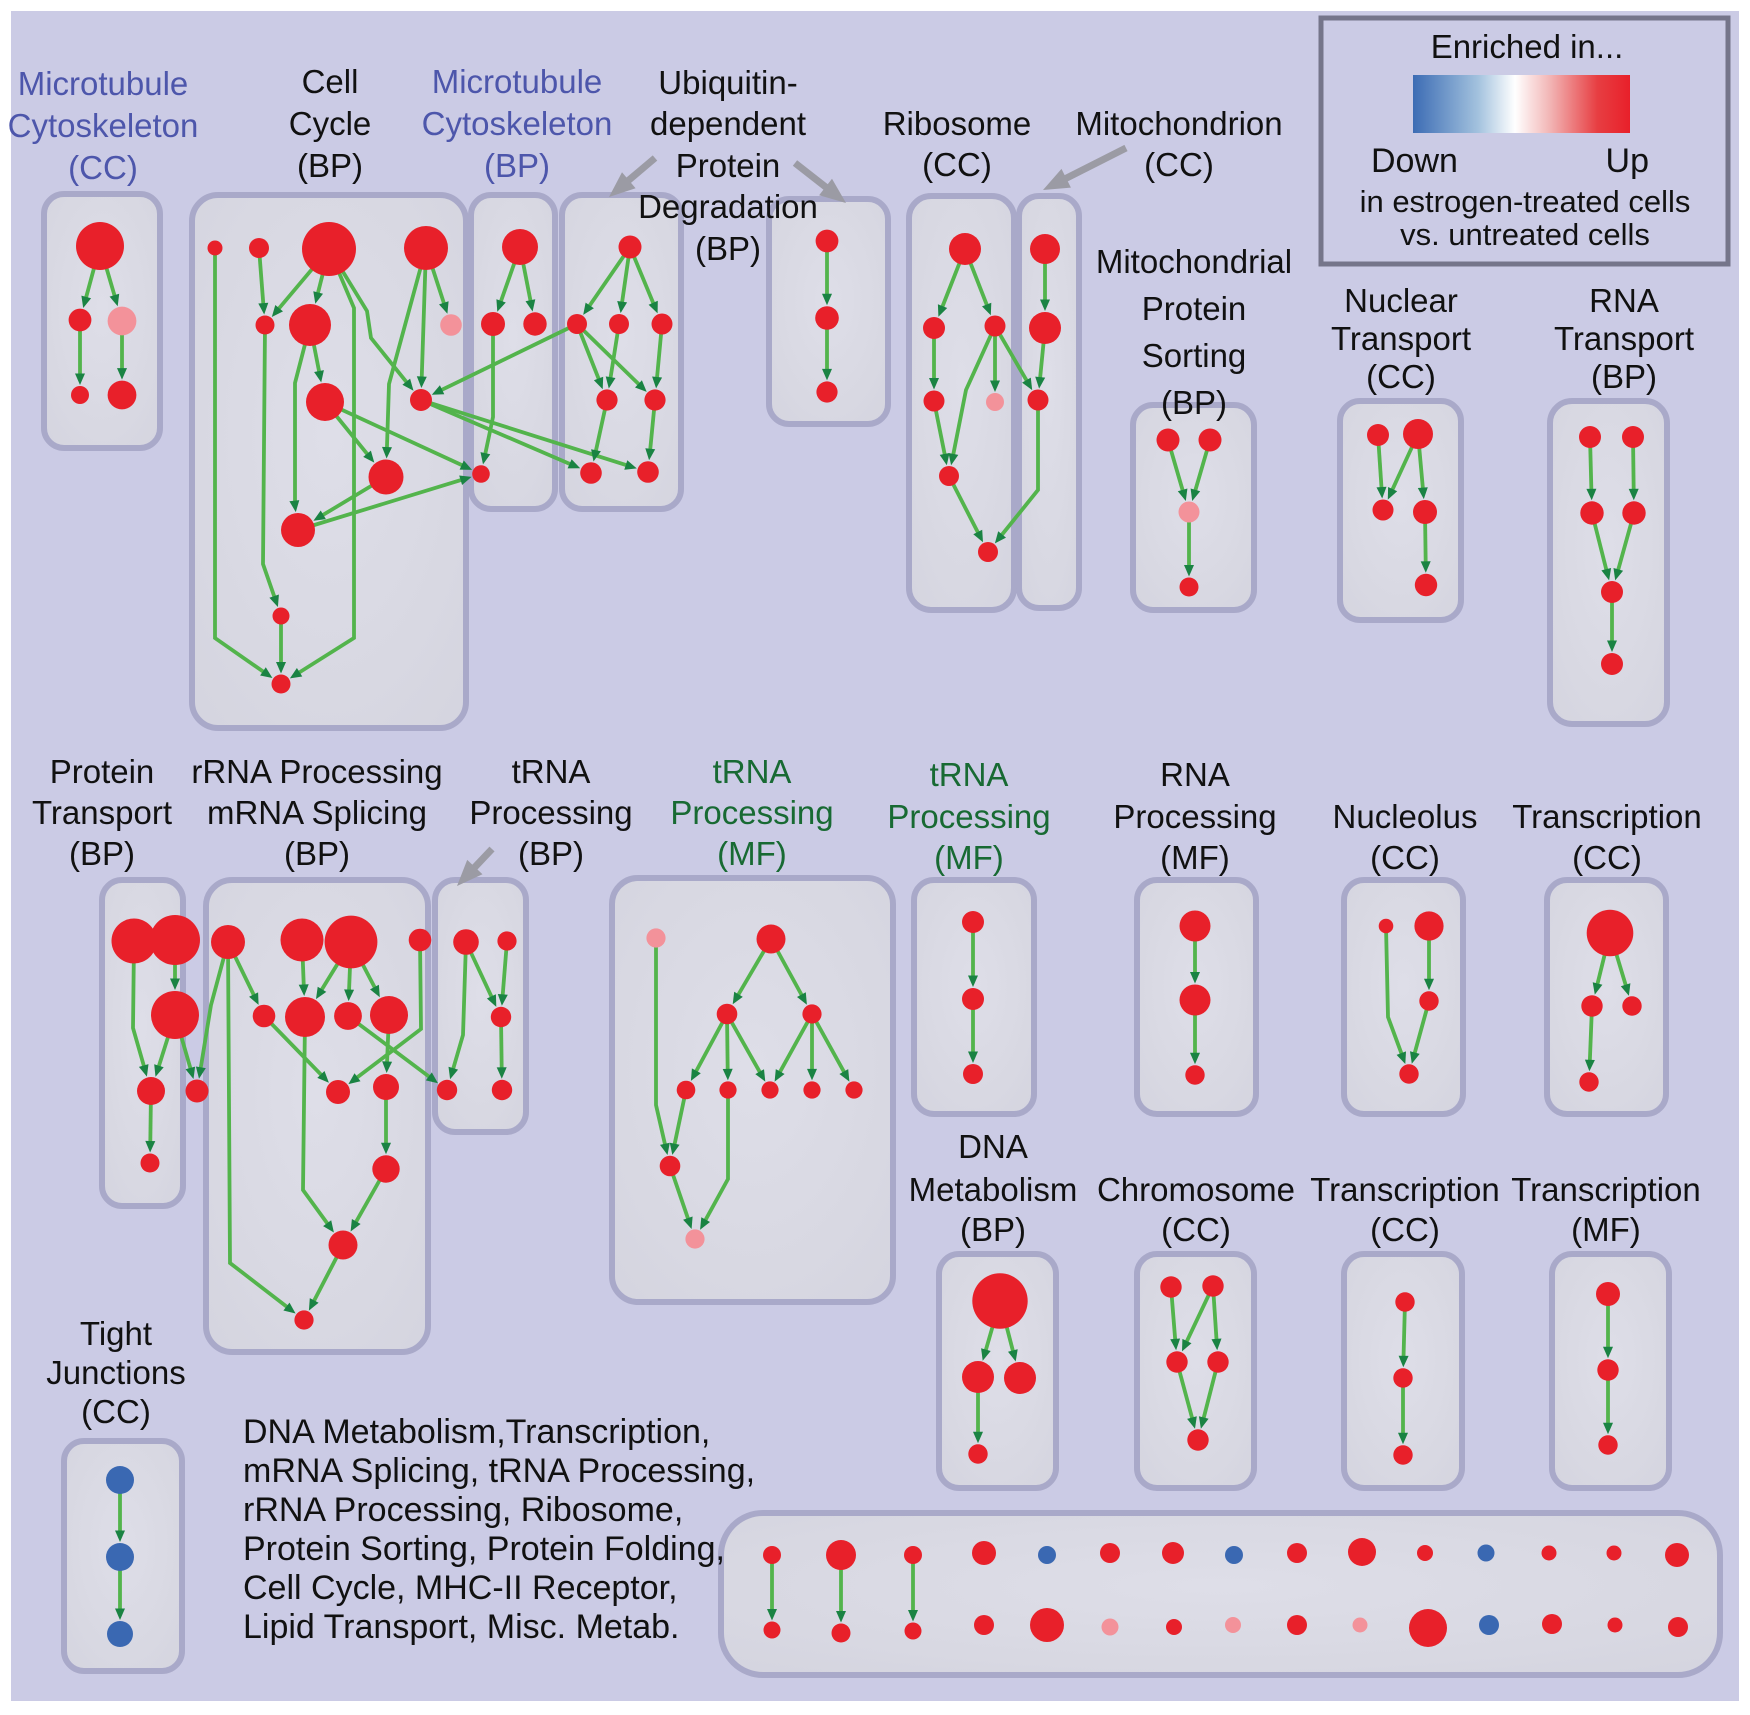  What do you see at coordinates (463, 1510) in the screenshot?
I see `svg-text: rRNA Processing, Ribosome,` at bounding box center [463, 1510].